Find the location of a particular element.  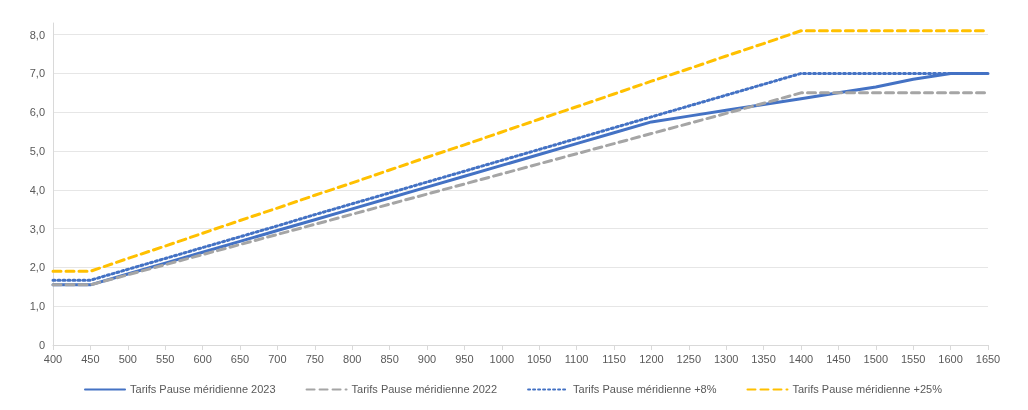

x-tick-label: 750 is located at coordinates (314, 358).